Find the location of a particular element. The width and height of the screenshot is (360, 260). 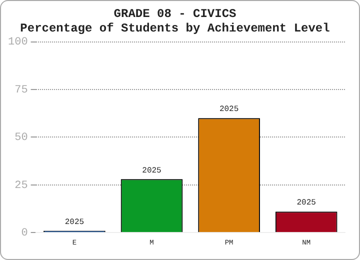

chart-subtitle: Percentage of Students by Achievement Level is located at coordinates (175, 29).